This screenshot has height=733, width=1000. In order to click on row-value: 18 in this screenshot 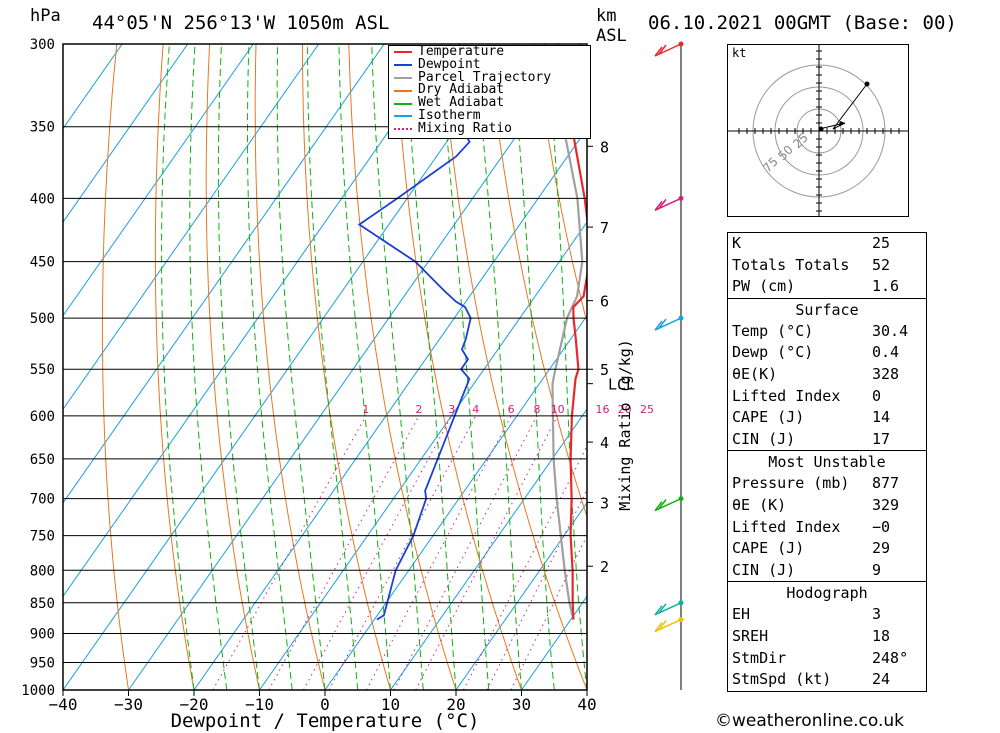, I will do `click(881, 635)`.